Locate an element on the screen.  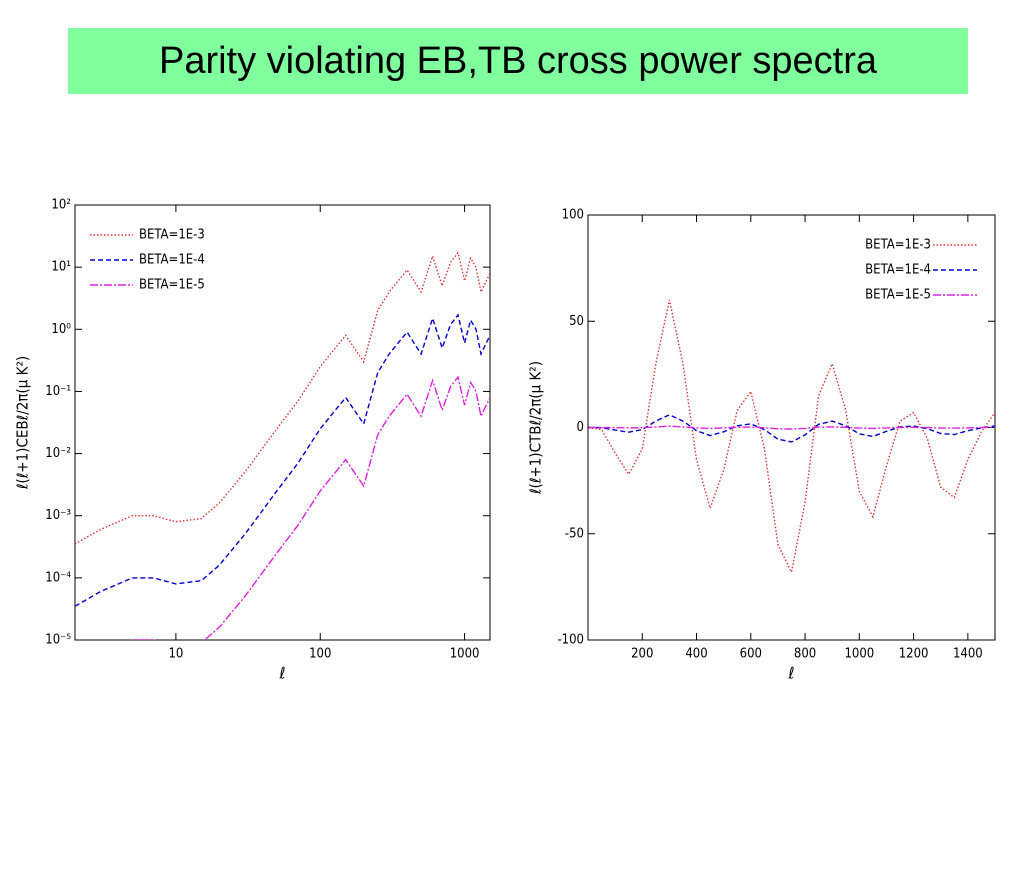
y-tick-label: -50 is located at coordinates (574, 533).